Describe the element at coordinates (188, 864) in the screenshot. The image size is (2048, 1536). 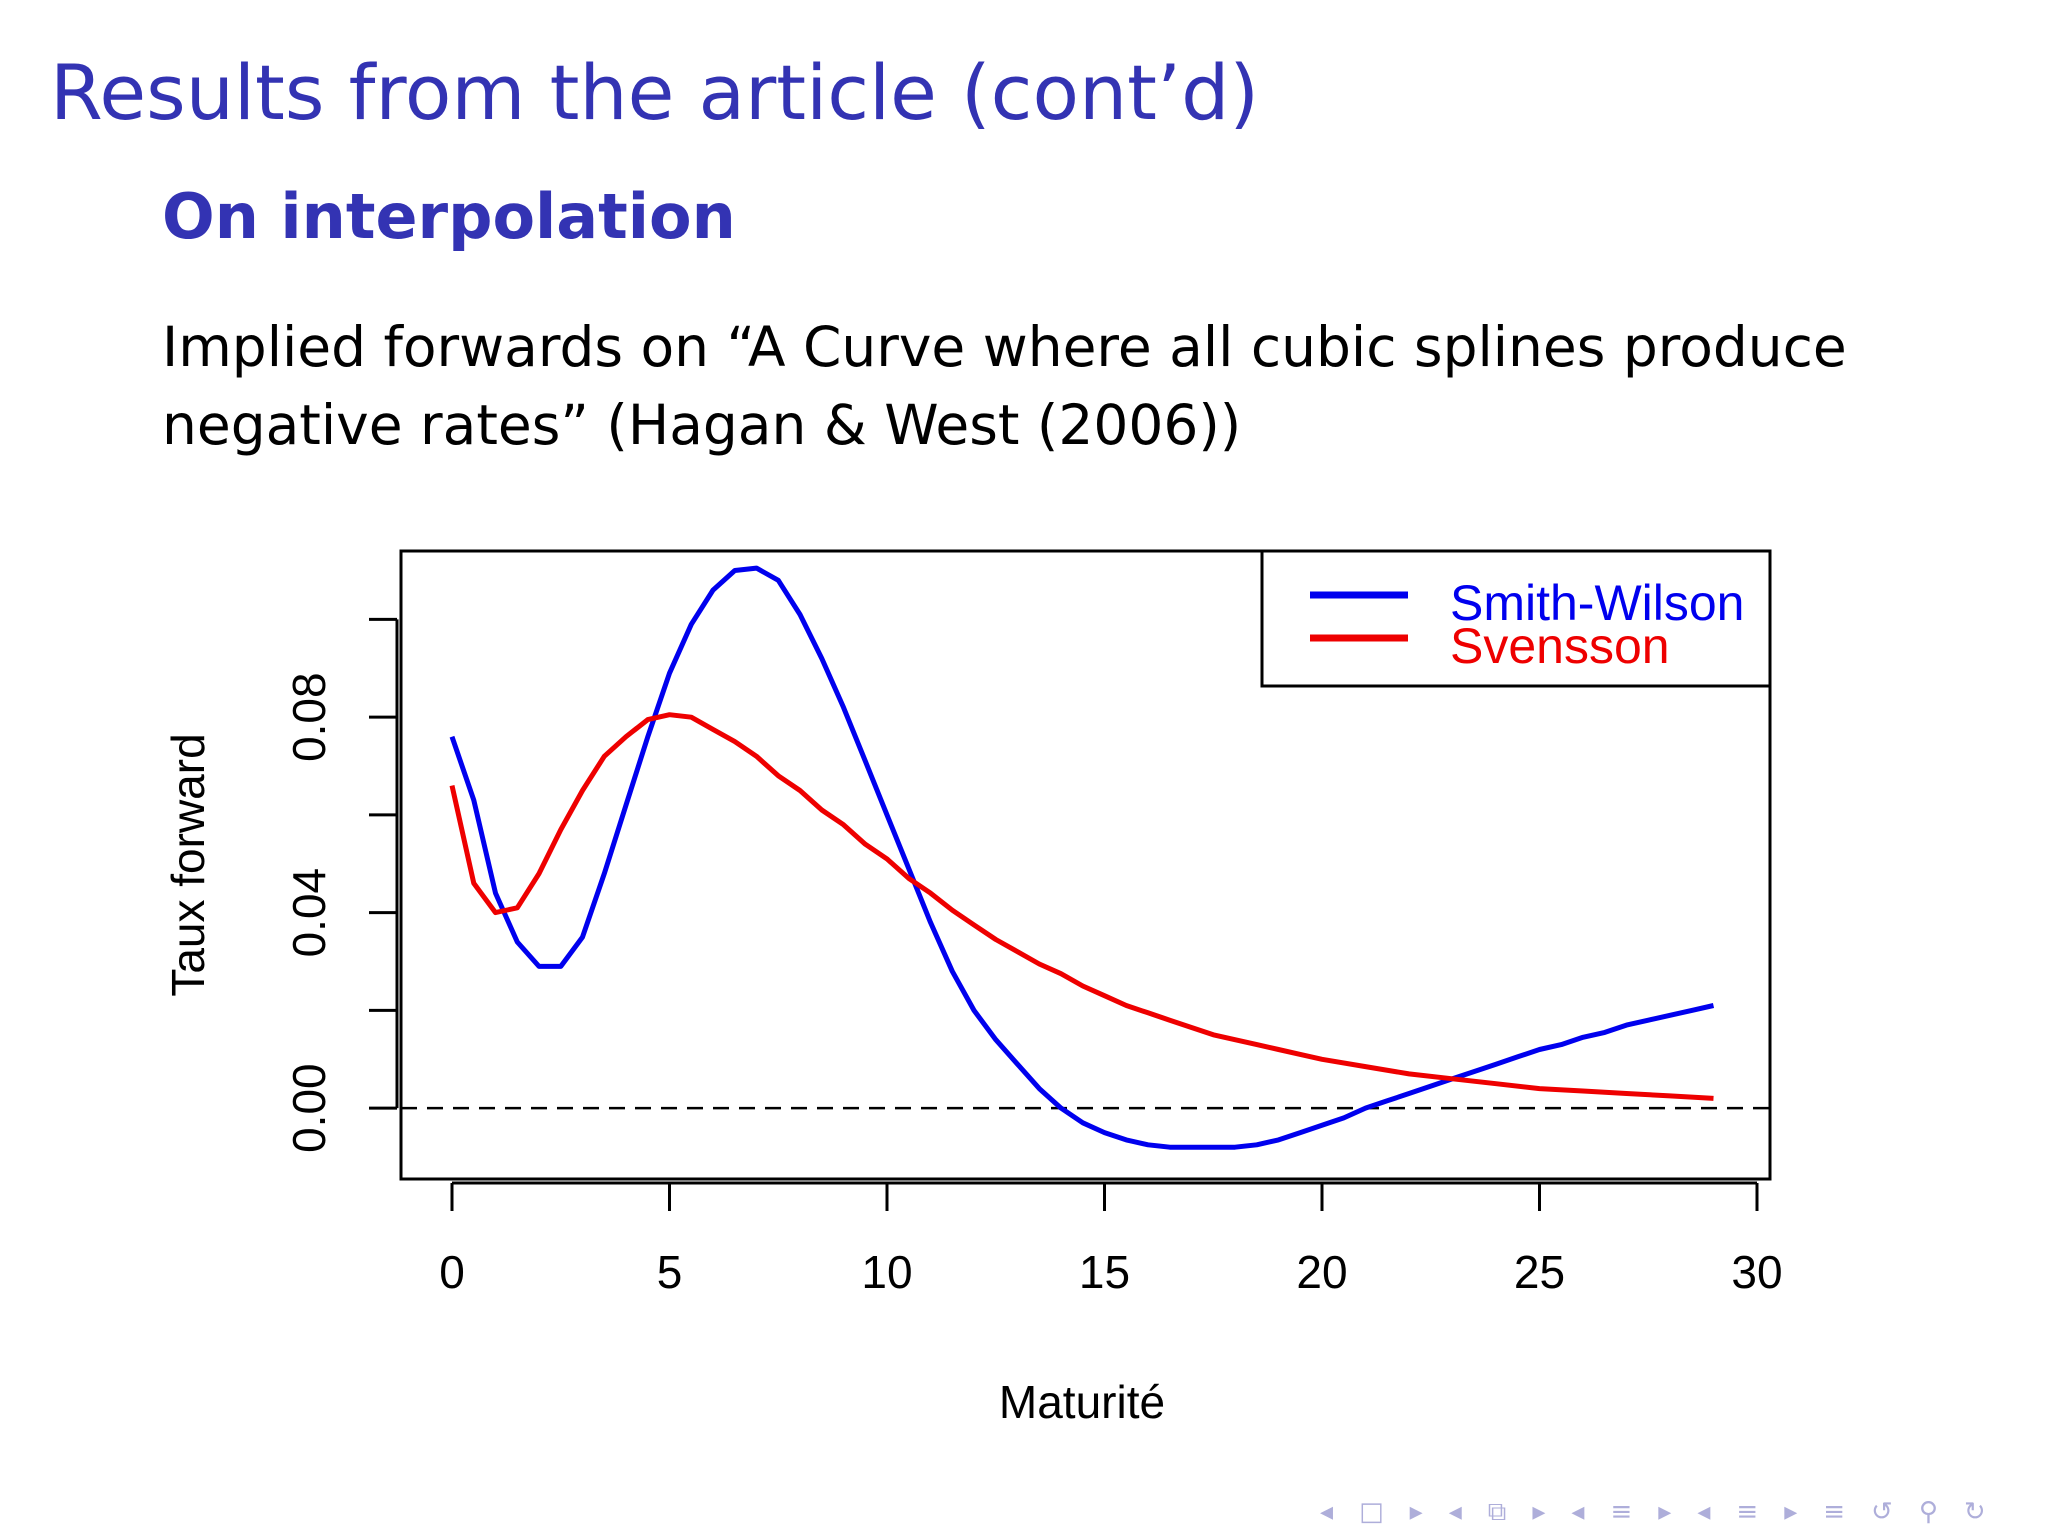
I see `y-axis-title: Taux forward` at that location.